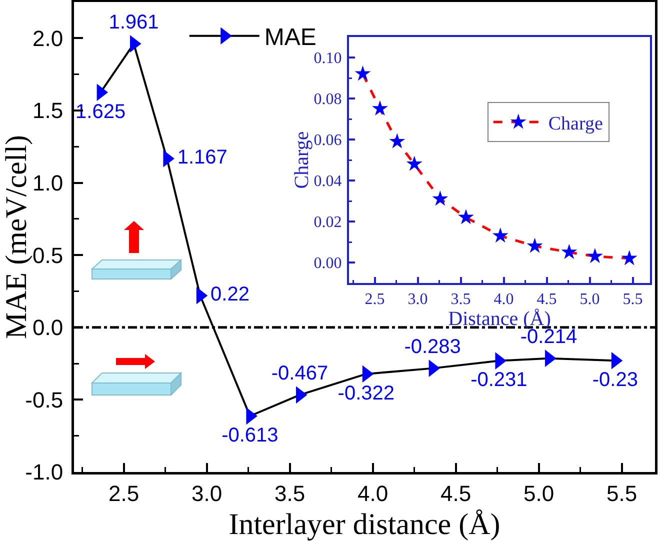 Image resolution: width=660 pixels, height=541 pixels. I want to click on x-axis-title: Interlayer distance (Å), so click(364, 524).